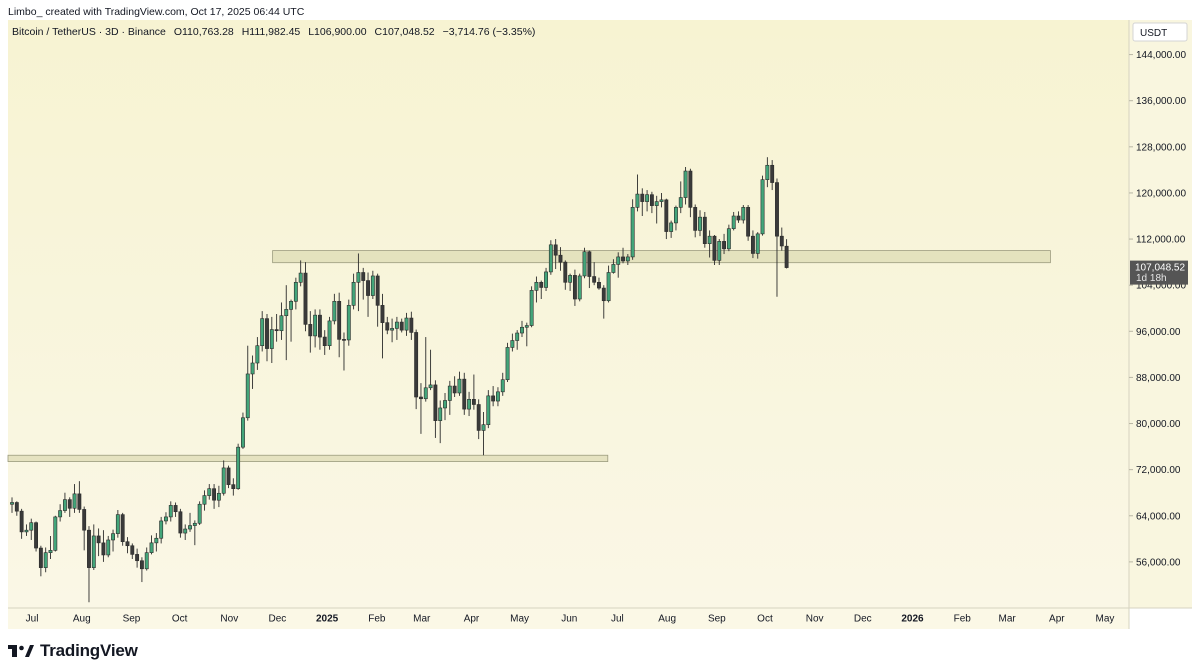 The image size is (1200, 672). What do you see at coordinates (229, 619) in the screenshot?
I see `time-tick-label: Nov` at bounding box center [229, 619].